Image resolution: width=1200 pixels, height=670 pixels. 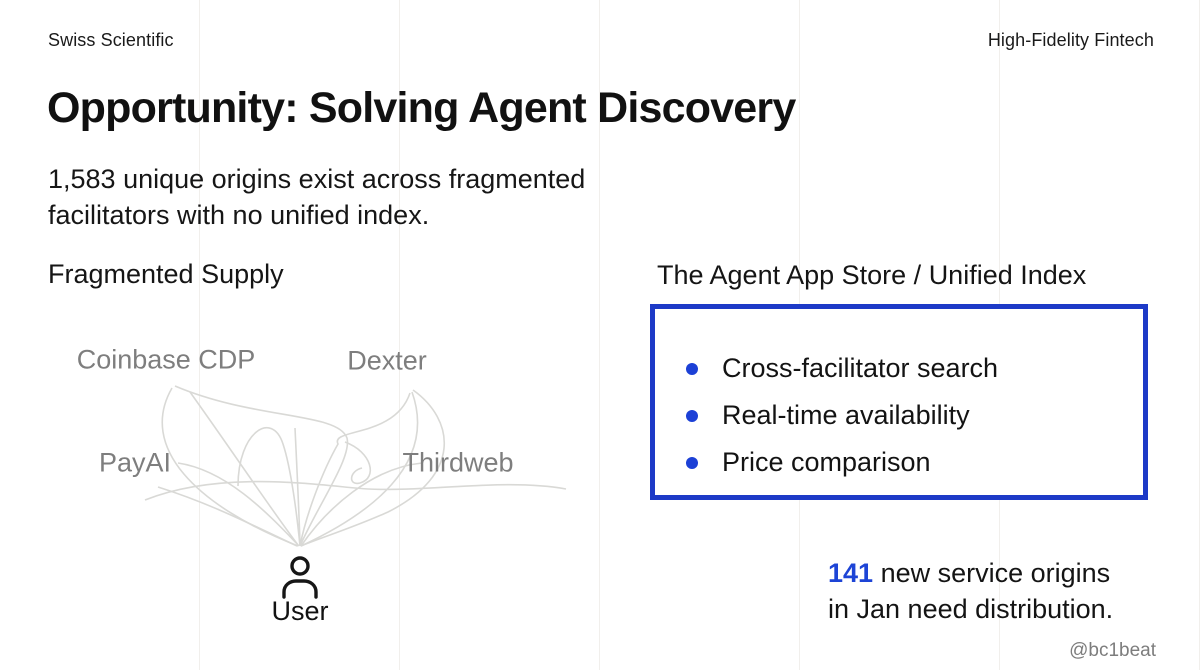 I want to click on user-icon, so click(x=300, y=577).